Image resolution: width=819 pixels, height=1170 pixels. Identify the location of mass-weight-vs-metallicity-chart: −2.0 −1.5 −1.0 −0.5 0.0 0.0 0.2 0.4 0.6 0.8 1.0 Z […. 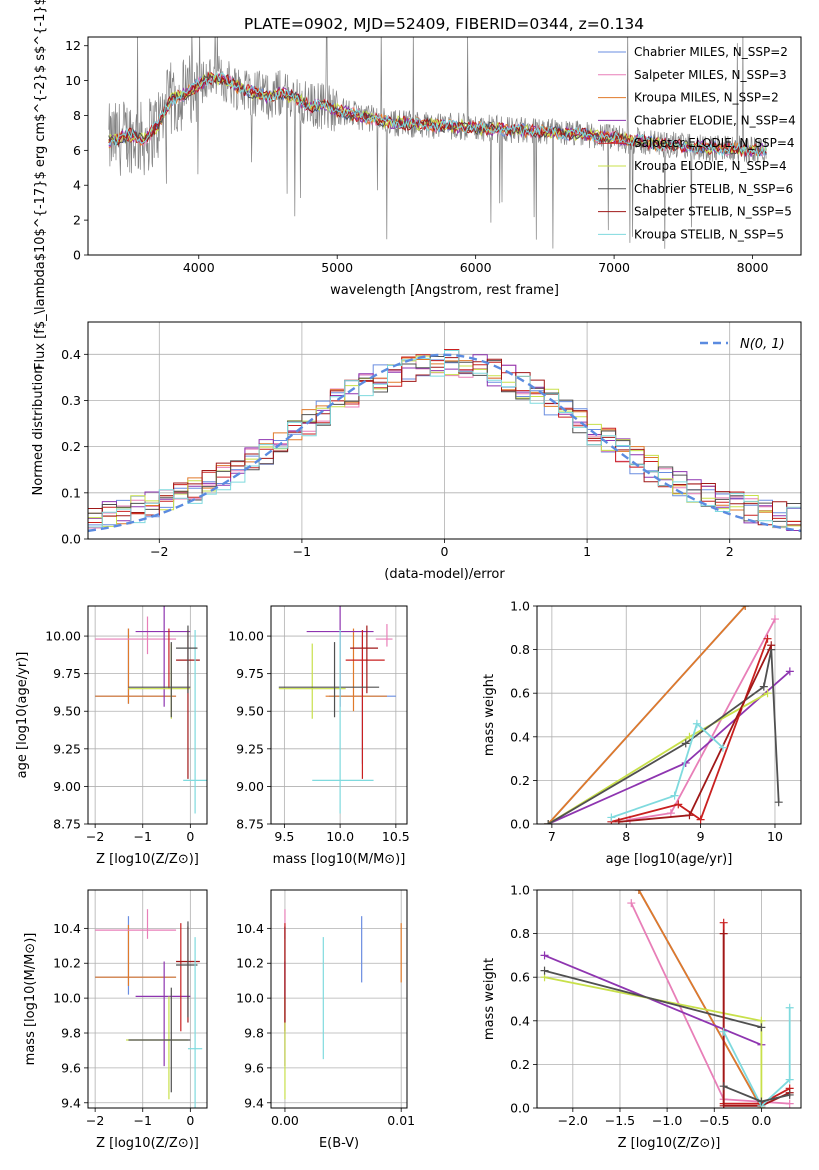
(642, 1017).